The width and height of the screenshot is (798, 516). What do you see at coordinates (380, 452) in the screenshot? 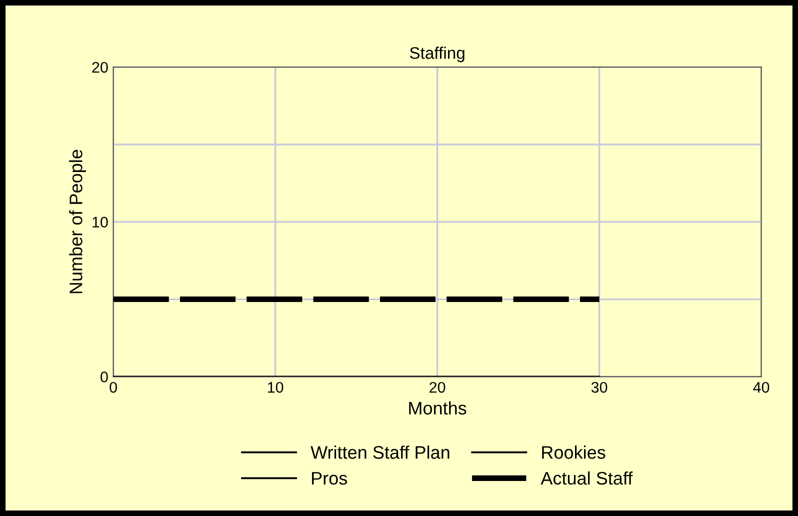
I see `legend-label: Written Staff Plan` at bounding box center [380, 452].